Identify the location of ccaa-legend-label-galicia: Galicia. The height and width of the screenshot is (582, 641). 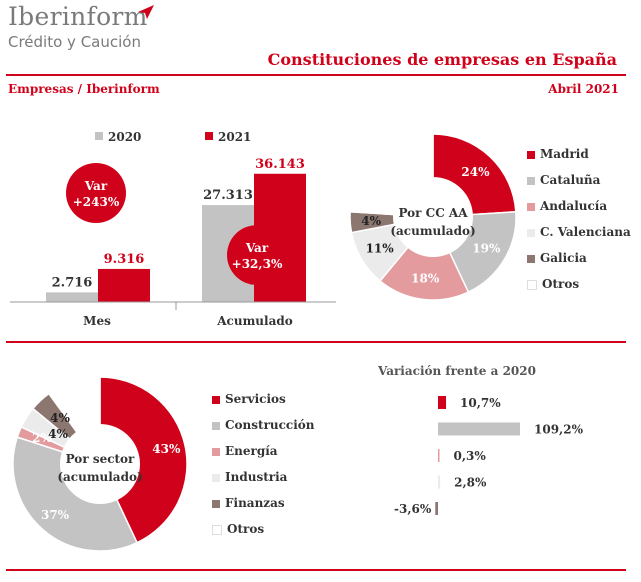
(563, 258).